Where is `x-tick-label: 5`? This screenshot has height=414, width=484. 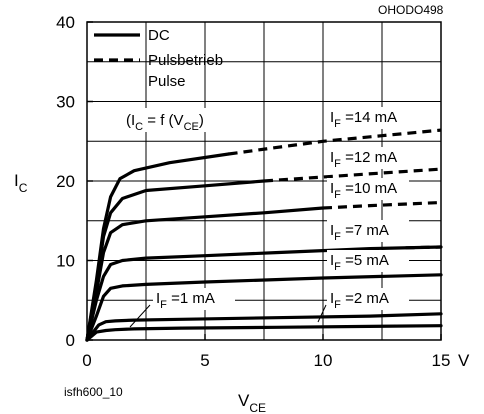
x-tick-label: 5 is located at coordinates (204, 360).